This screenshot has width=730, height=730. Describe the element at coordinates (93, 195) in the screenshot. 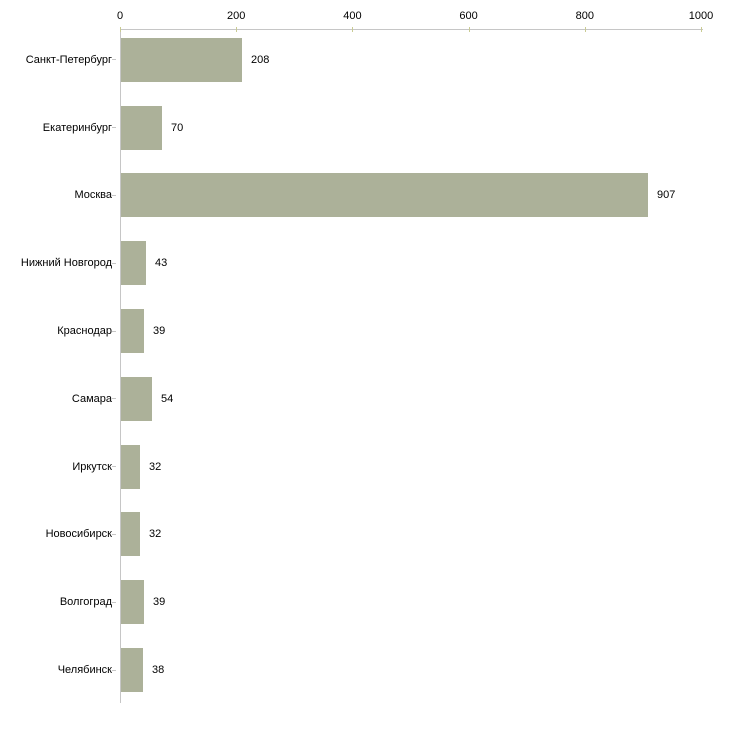

I see `category-label: Москва` at that location.